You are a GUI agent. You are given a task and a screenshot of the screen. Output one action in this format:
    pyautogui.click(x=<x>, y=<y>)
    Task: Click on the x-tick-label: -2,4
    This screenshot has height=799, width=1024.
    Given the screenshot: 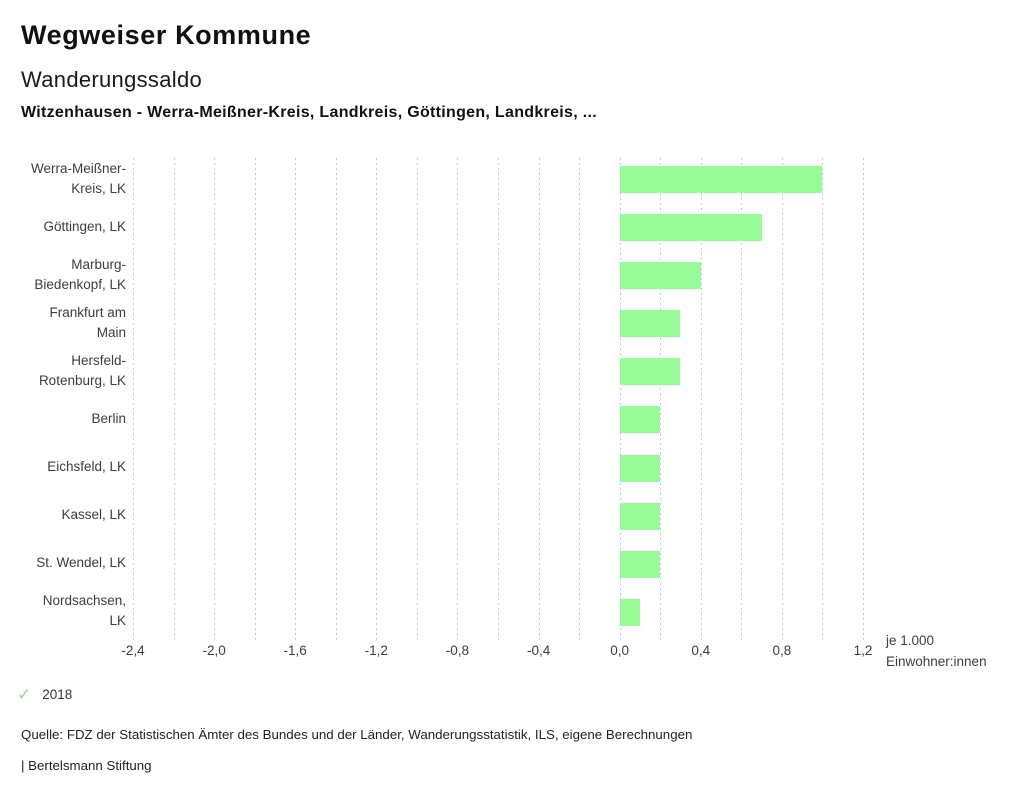 What is the action you would take?
    pyautogui.click(x=133, y=650)
    